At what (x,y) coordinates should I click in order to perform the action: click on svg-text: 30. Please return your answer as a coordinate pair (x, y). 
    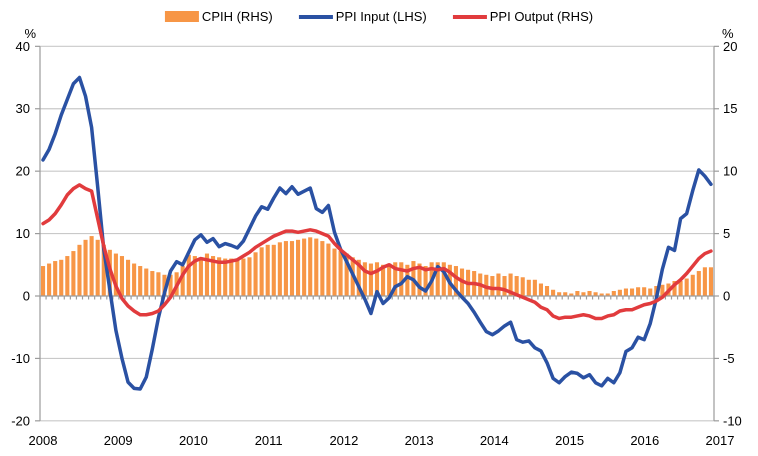
    Looking at the image, I should click on (23, 108).